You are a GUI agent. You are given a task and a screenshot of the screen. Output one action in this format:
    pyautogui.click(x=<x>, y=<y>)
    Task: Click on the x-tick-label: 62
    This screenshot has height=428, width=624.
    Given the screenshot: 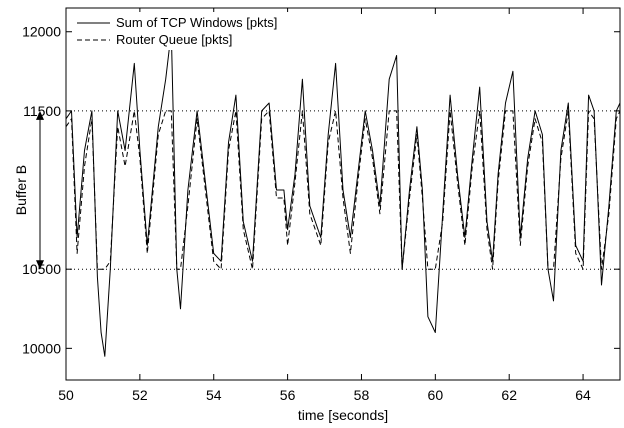 What is the action you would take?
    pyautogui.click(x=509, y=395)
    